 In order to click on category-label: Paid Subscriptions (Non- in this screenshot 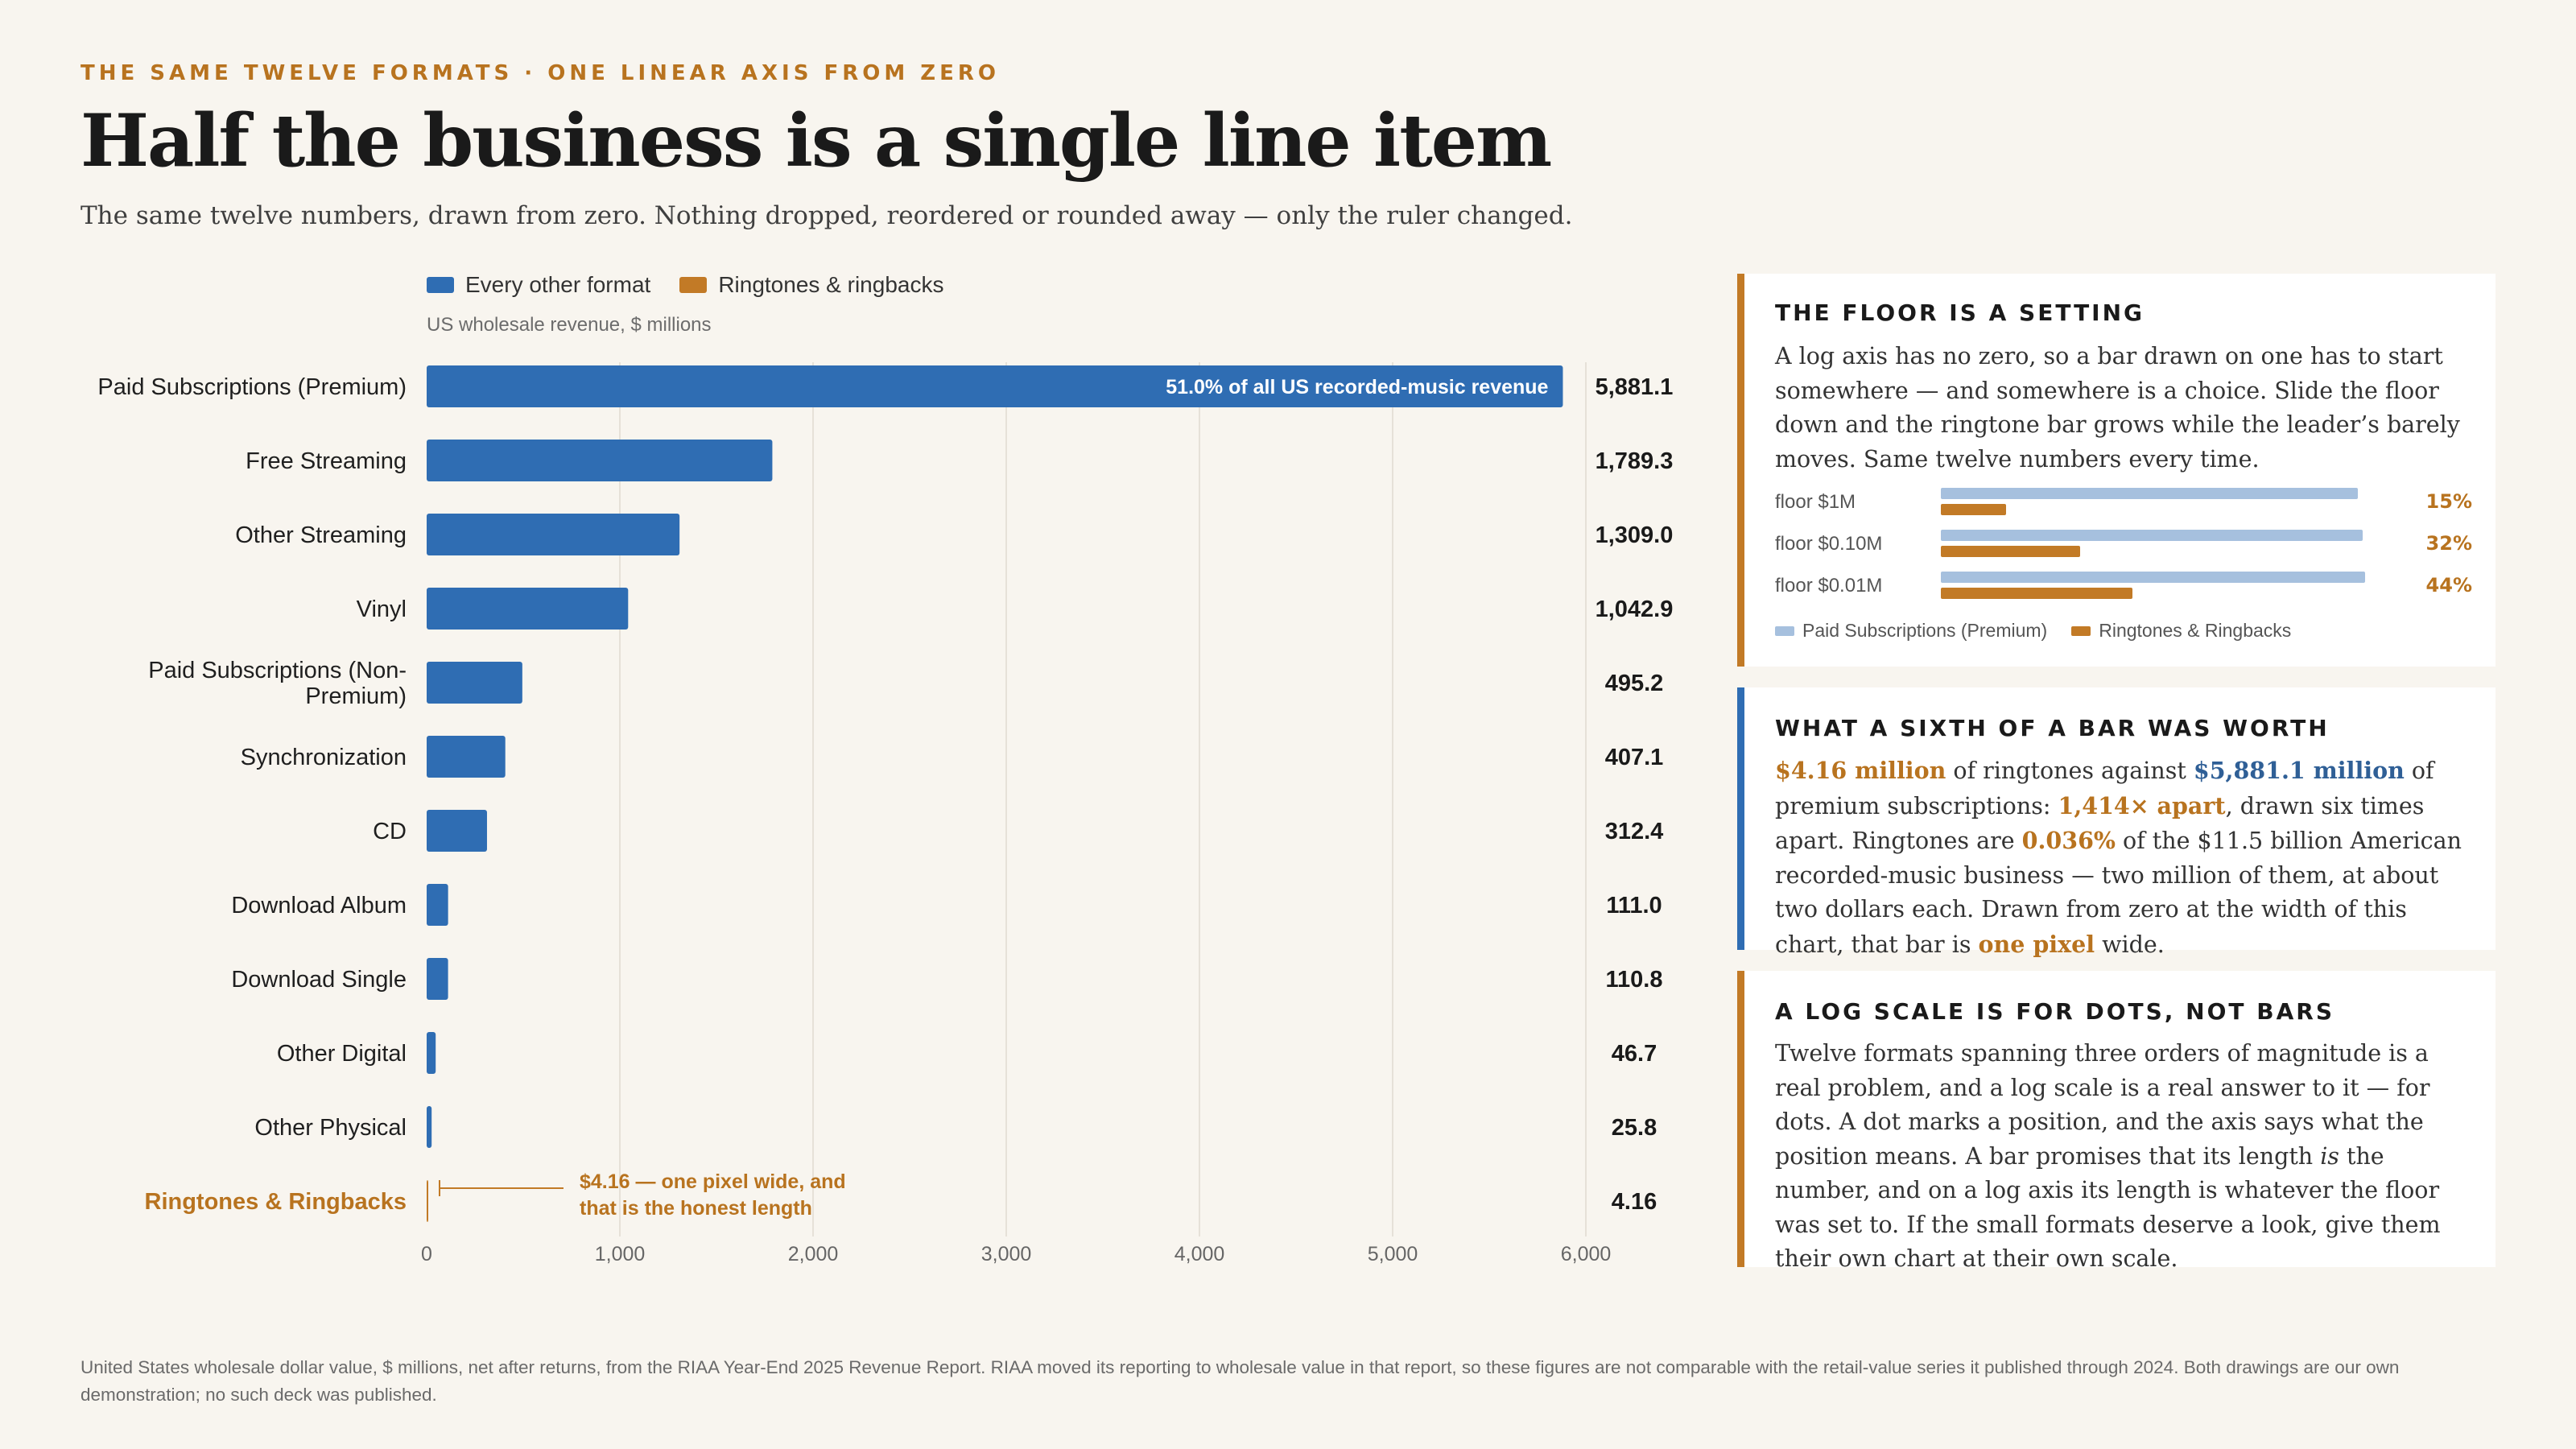, I will do `click(277, 670)`.